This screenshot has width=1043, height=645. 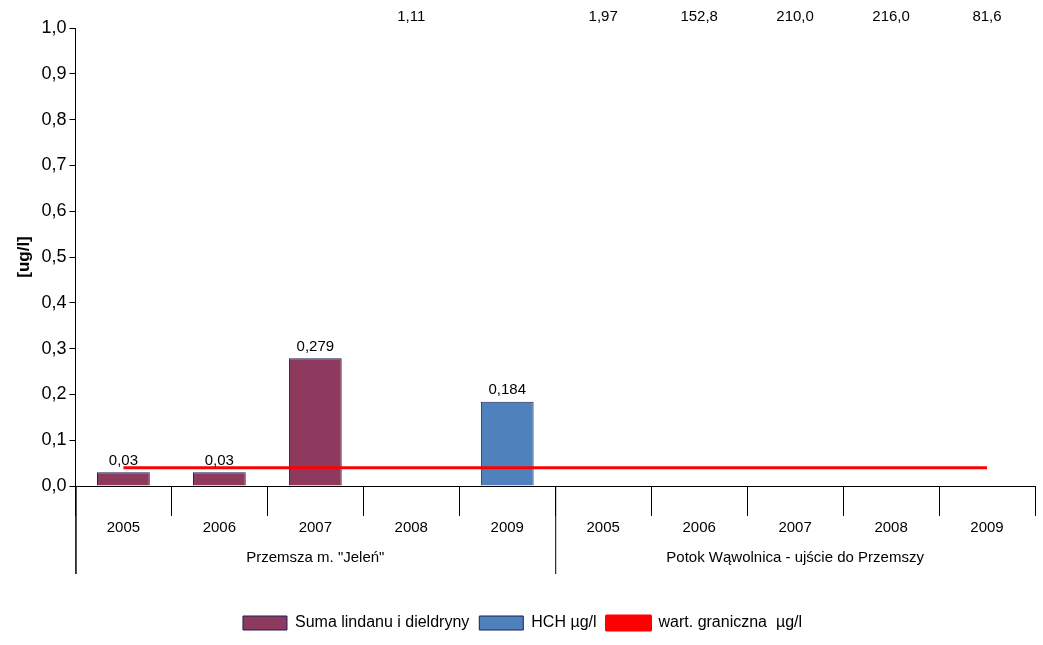 I want to click on legend-label: HCH µg/l, so click(x=564, y=622).